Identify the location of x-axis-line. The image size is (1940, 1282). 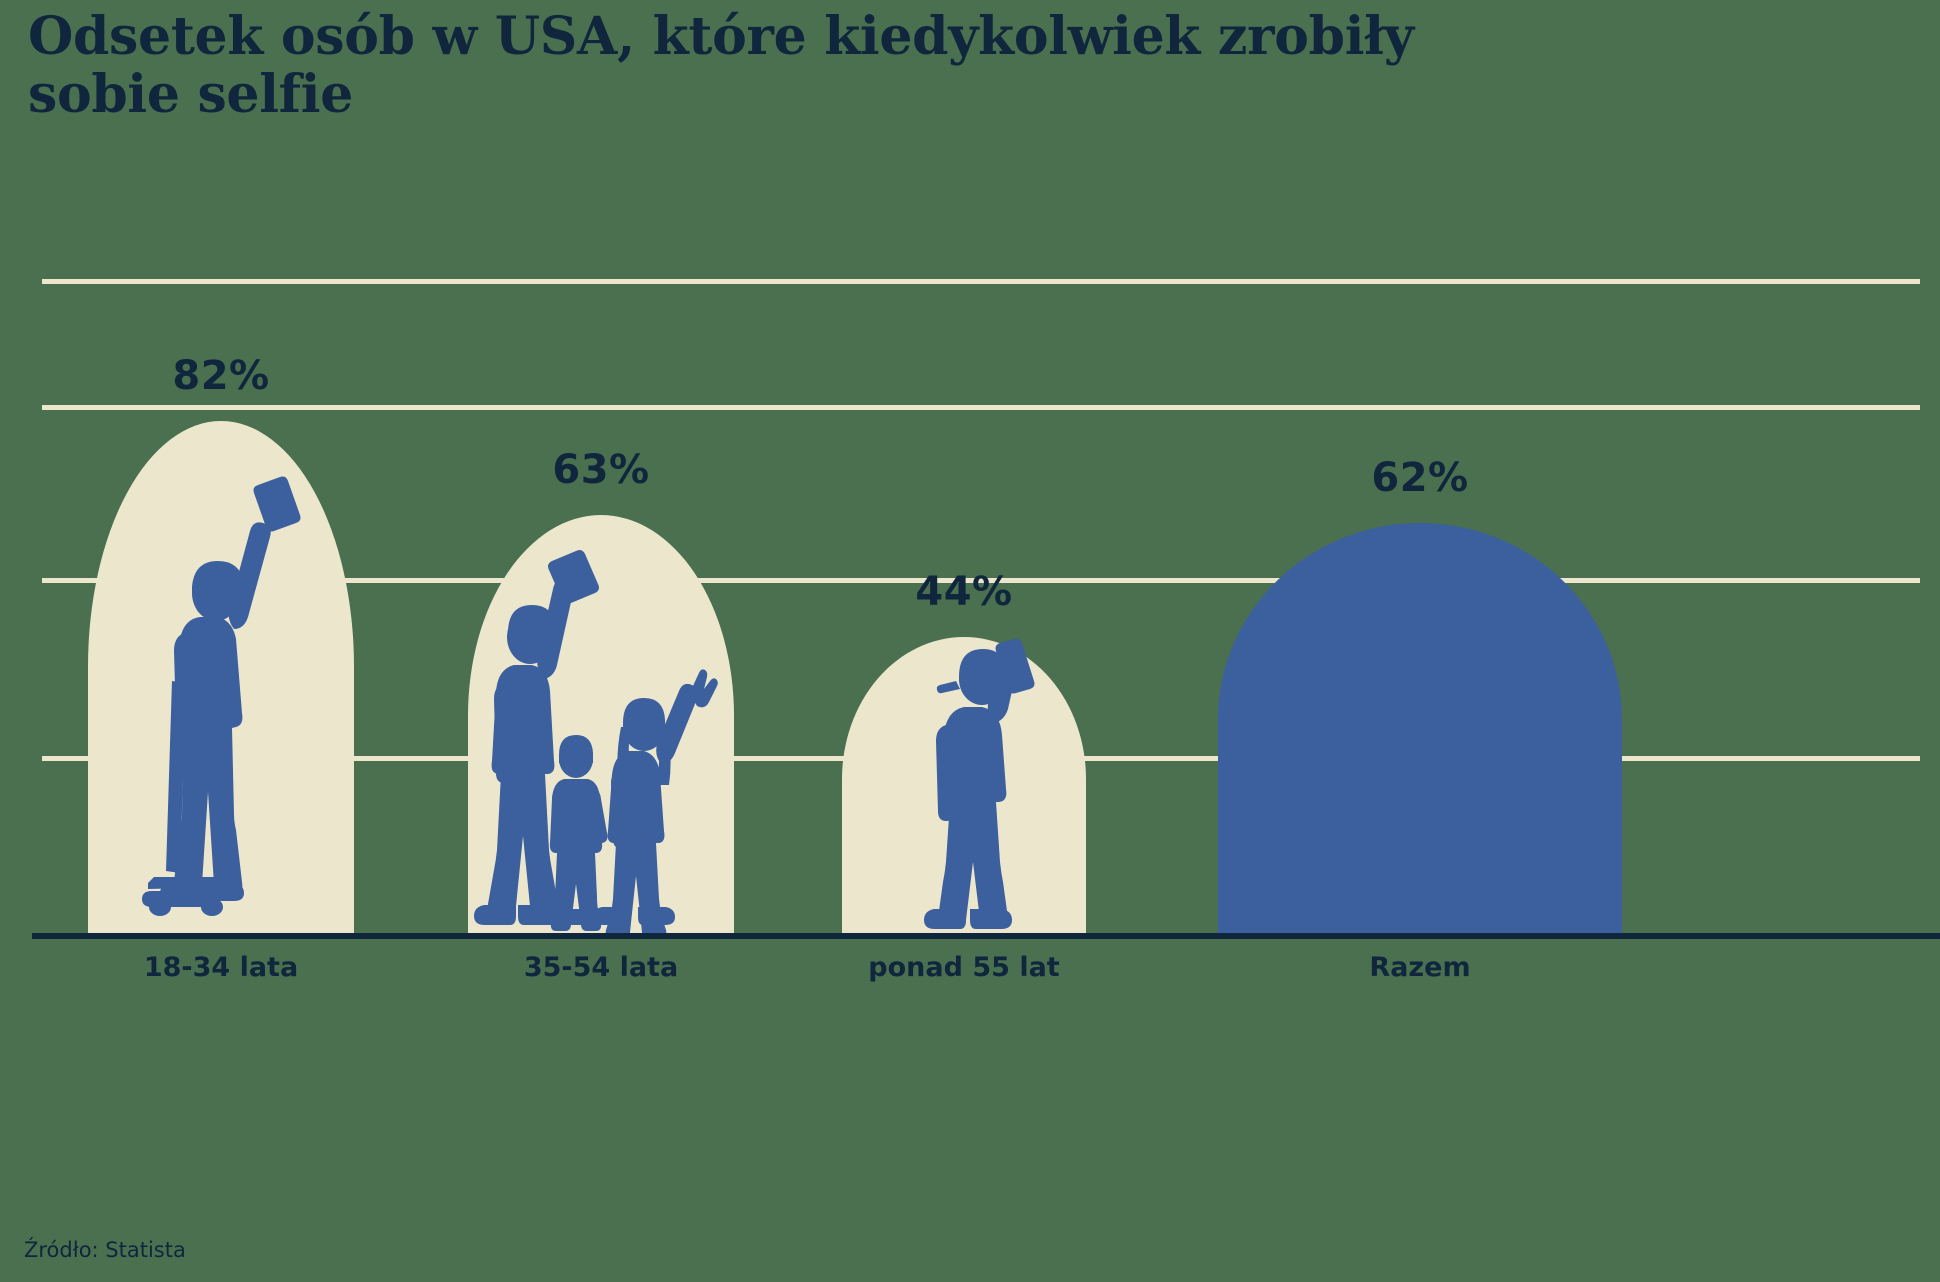
(986, 936).